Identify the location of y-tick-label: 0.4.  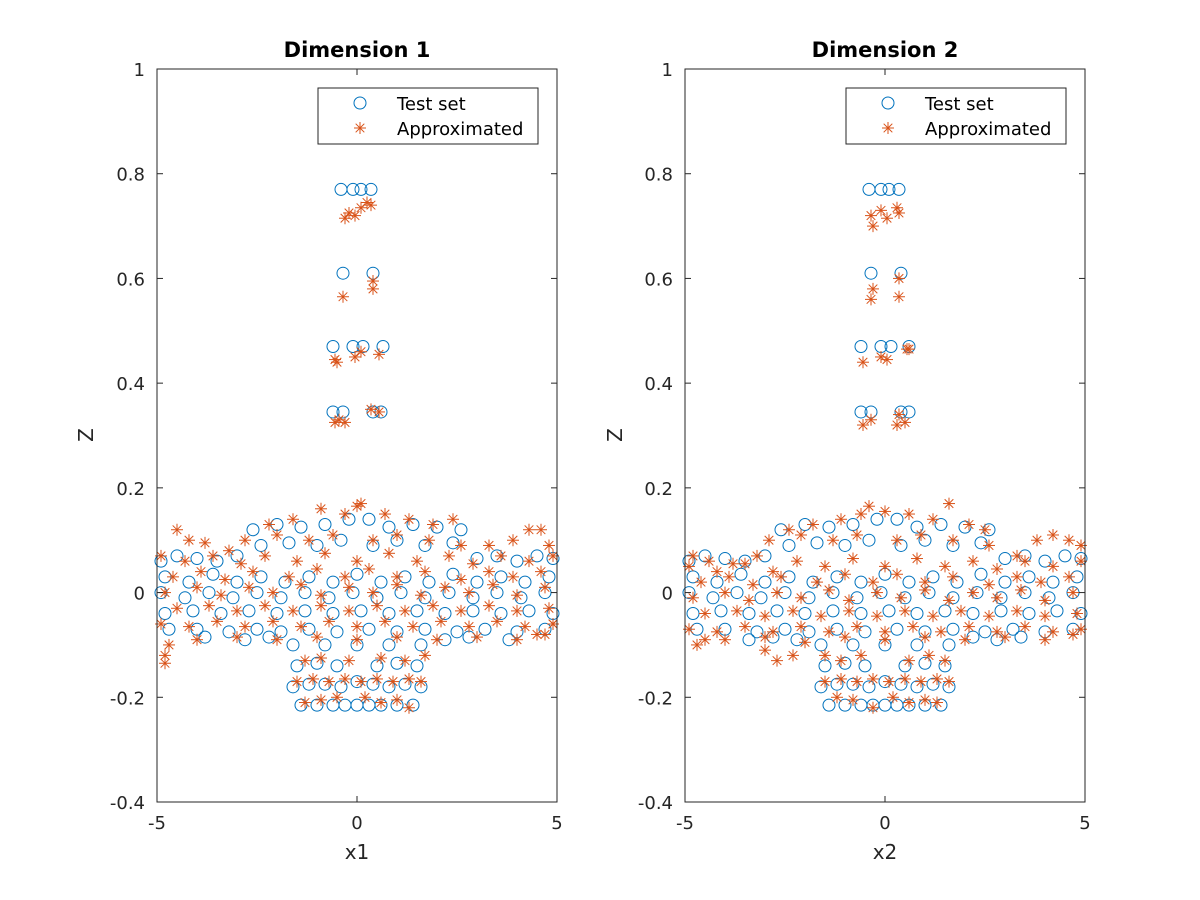
(130, 384).